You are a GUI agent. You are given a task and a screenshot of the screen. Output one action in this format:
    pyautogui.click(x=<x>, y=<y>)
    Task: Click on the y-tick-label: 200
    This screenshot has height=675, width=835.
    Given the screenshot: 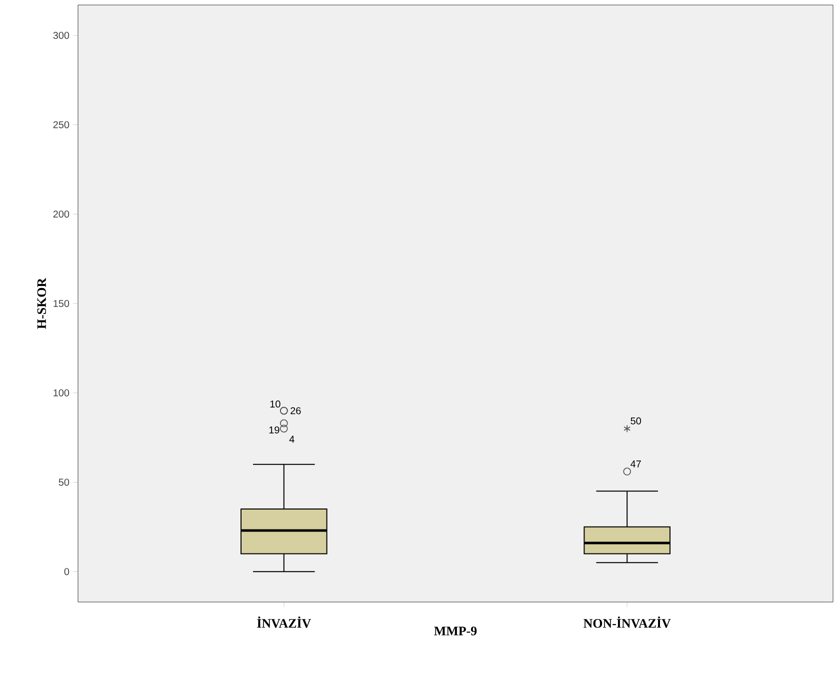 What is the action you would take?
    pyautogui.click(x=61, y=214)
    